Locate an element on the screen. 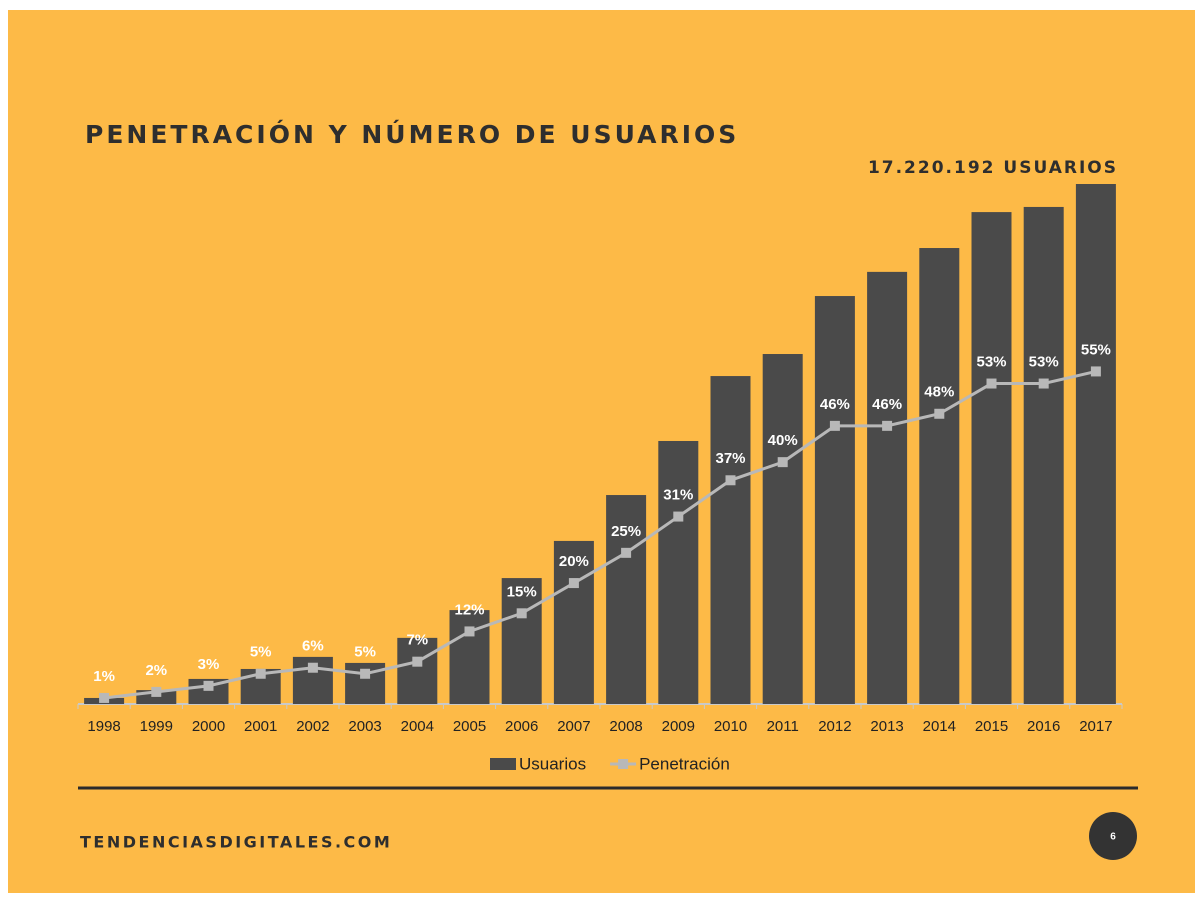  x-tick-label: 2016 is located at coordinates (1043, 726).